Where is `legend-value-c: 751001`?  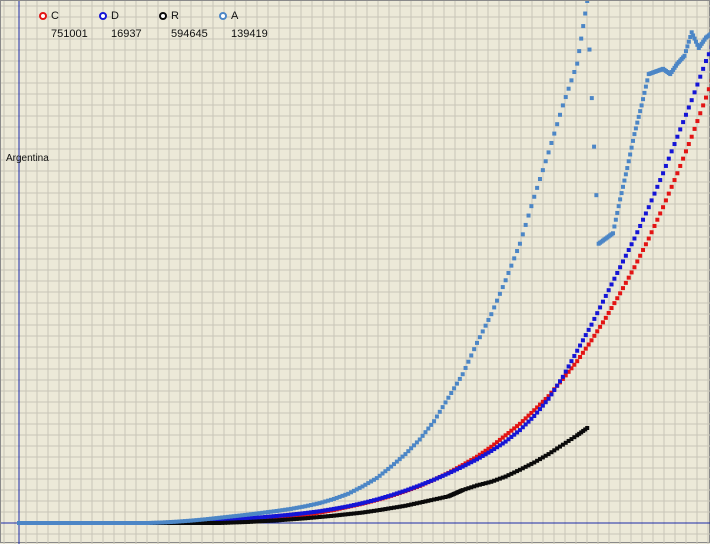
legend-value-c: 751001 is located at coordinates (69, 34).